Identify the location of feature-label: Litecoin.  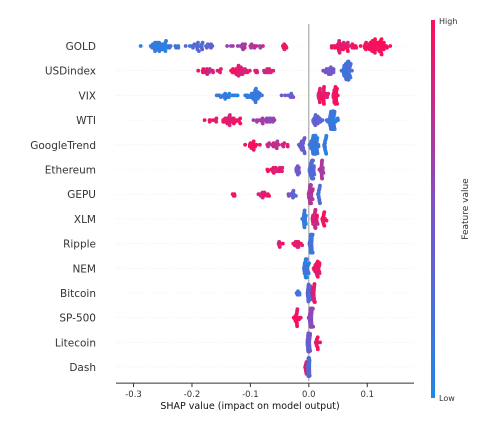
(75, 343).